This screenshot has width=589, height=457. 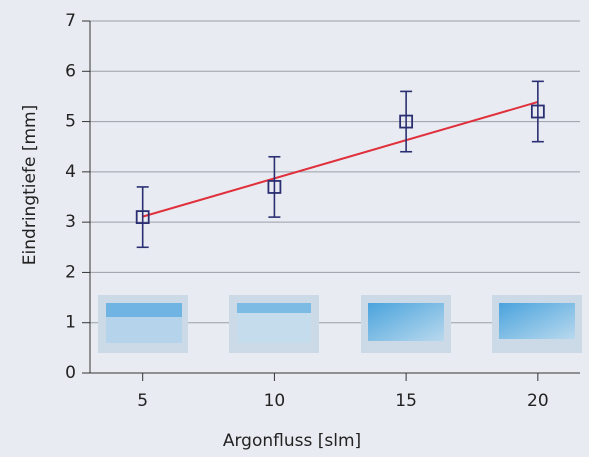 I want to click on sample-photos, so click(x=340, y=324).